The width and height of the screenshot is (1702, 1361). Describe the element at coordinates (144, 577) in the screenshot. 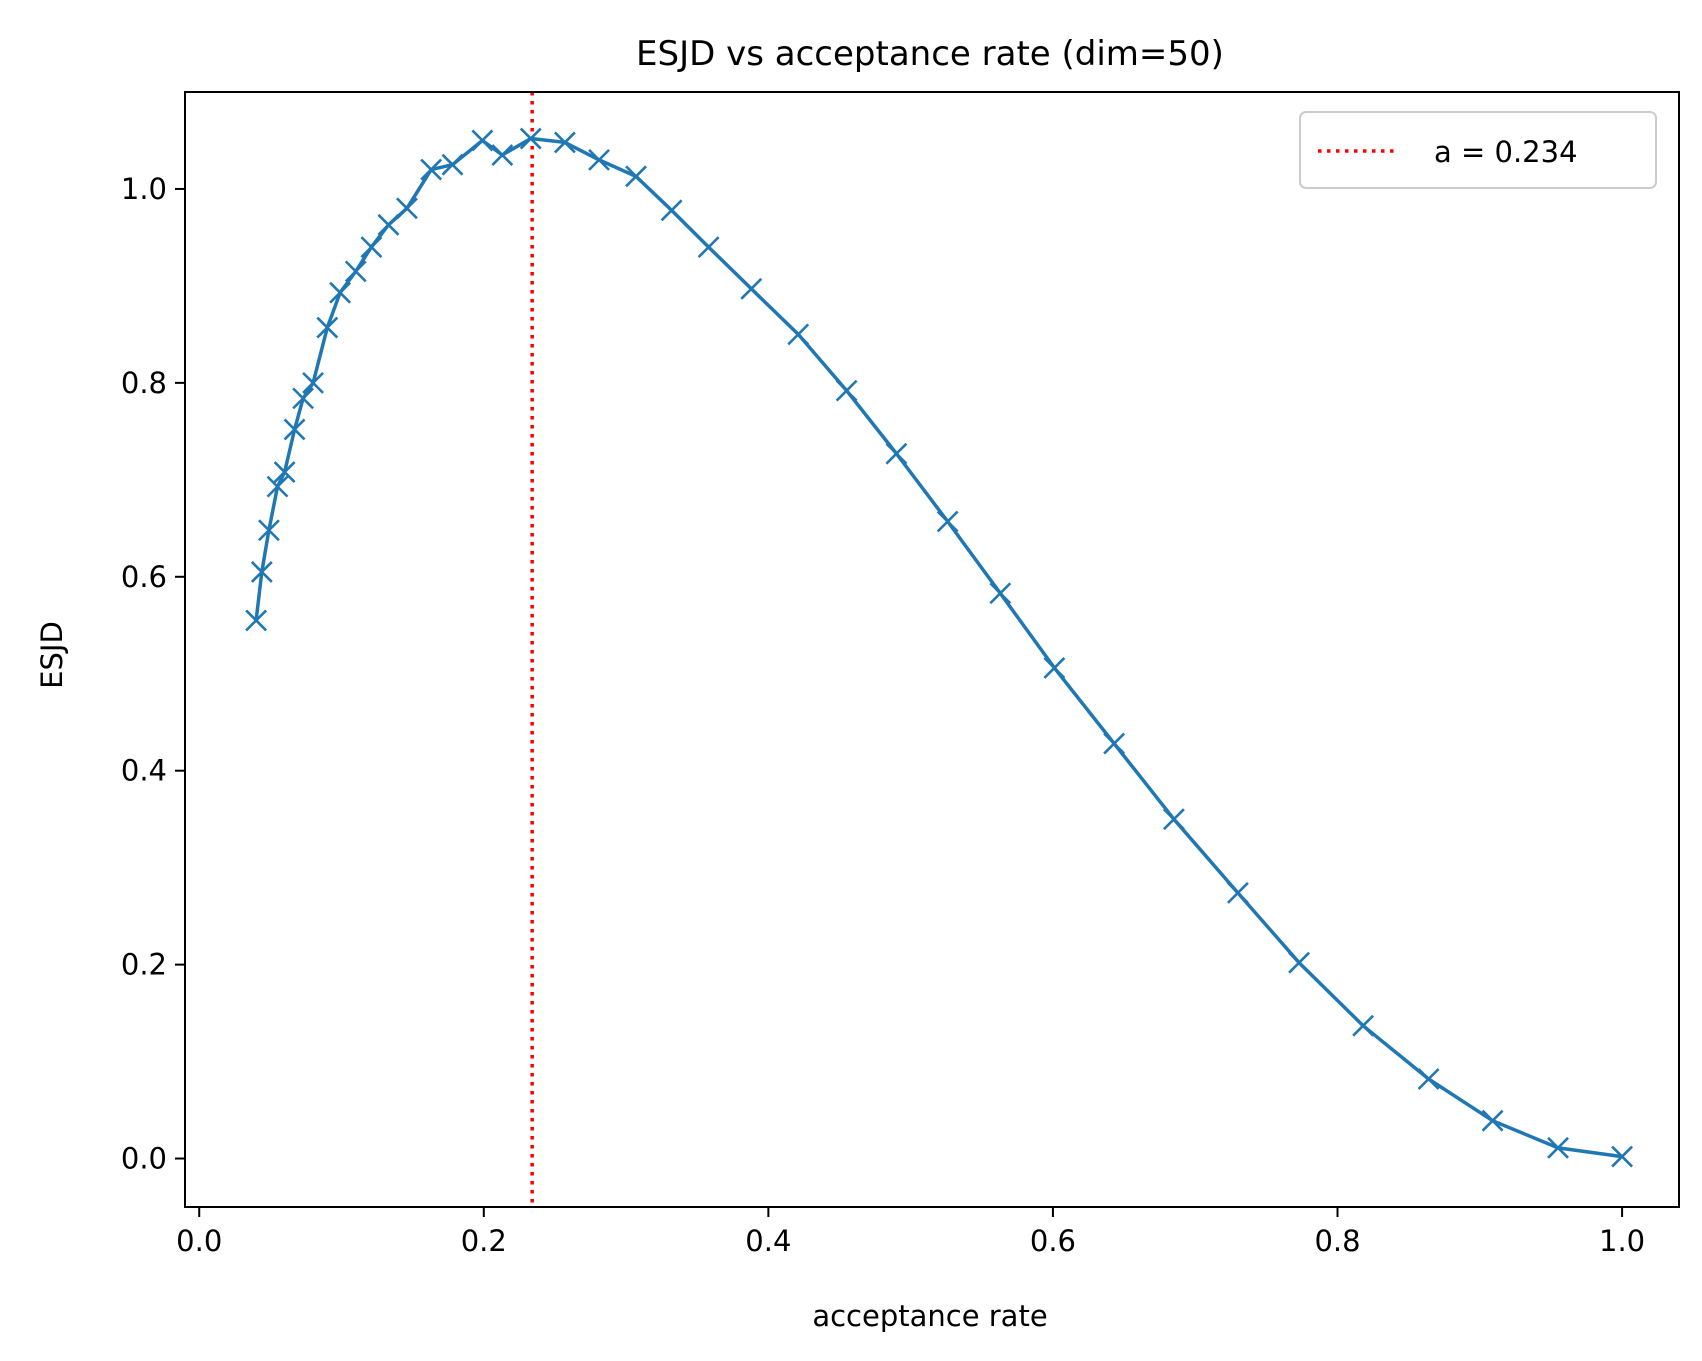

I see `y-tick-label: 0.6` at that location.